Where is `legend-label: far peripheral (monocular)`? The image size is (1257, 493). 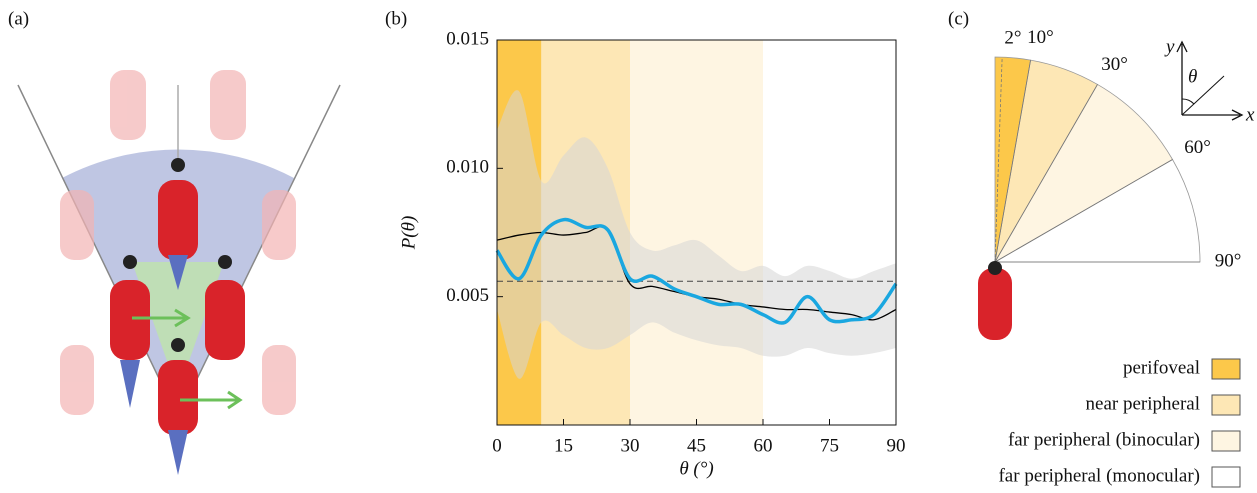
legend-label: far peripheral (monocular) is located at coordinates (1099, 475).